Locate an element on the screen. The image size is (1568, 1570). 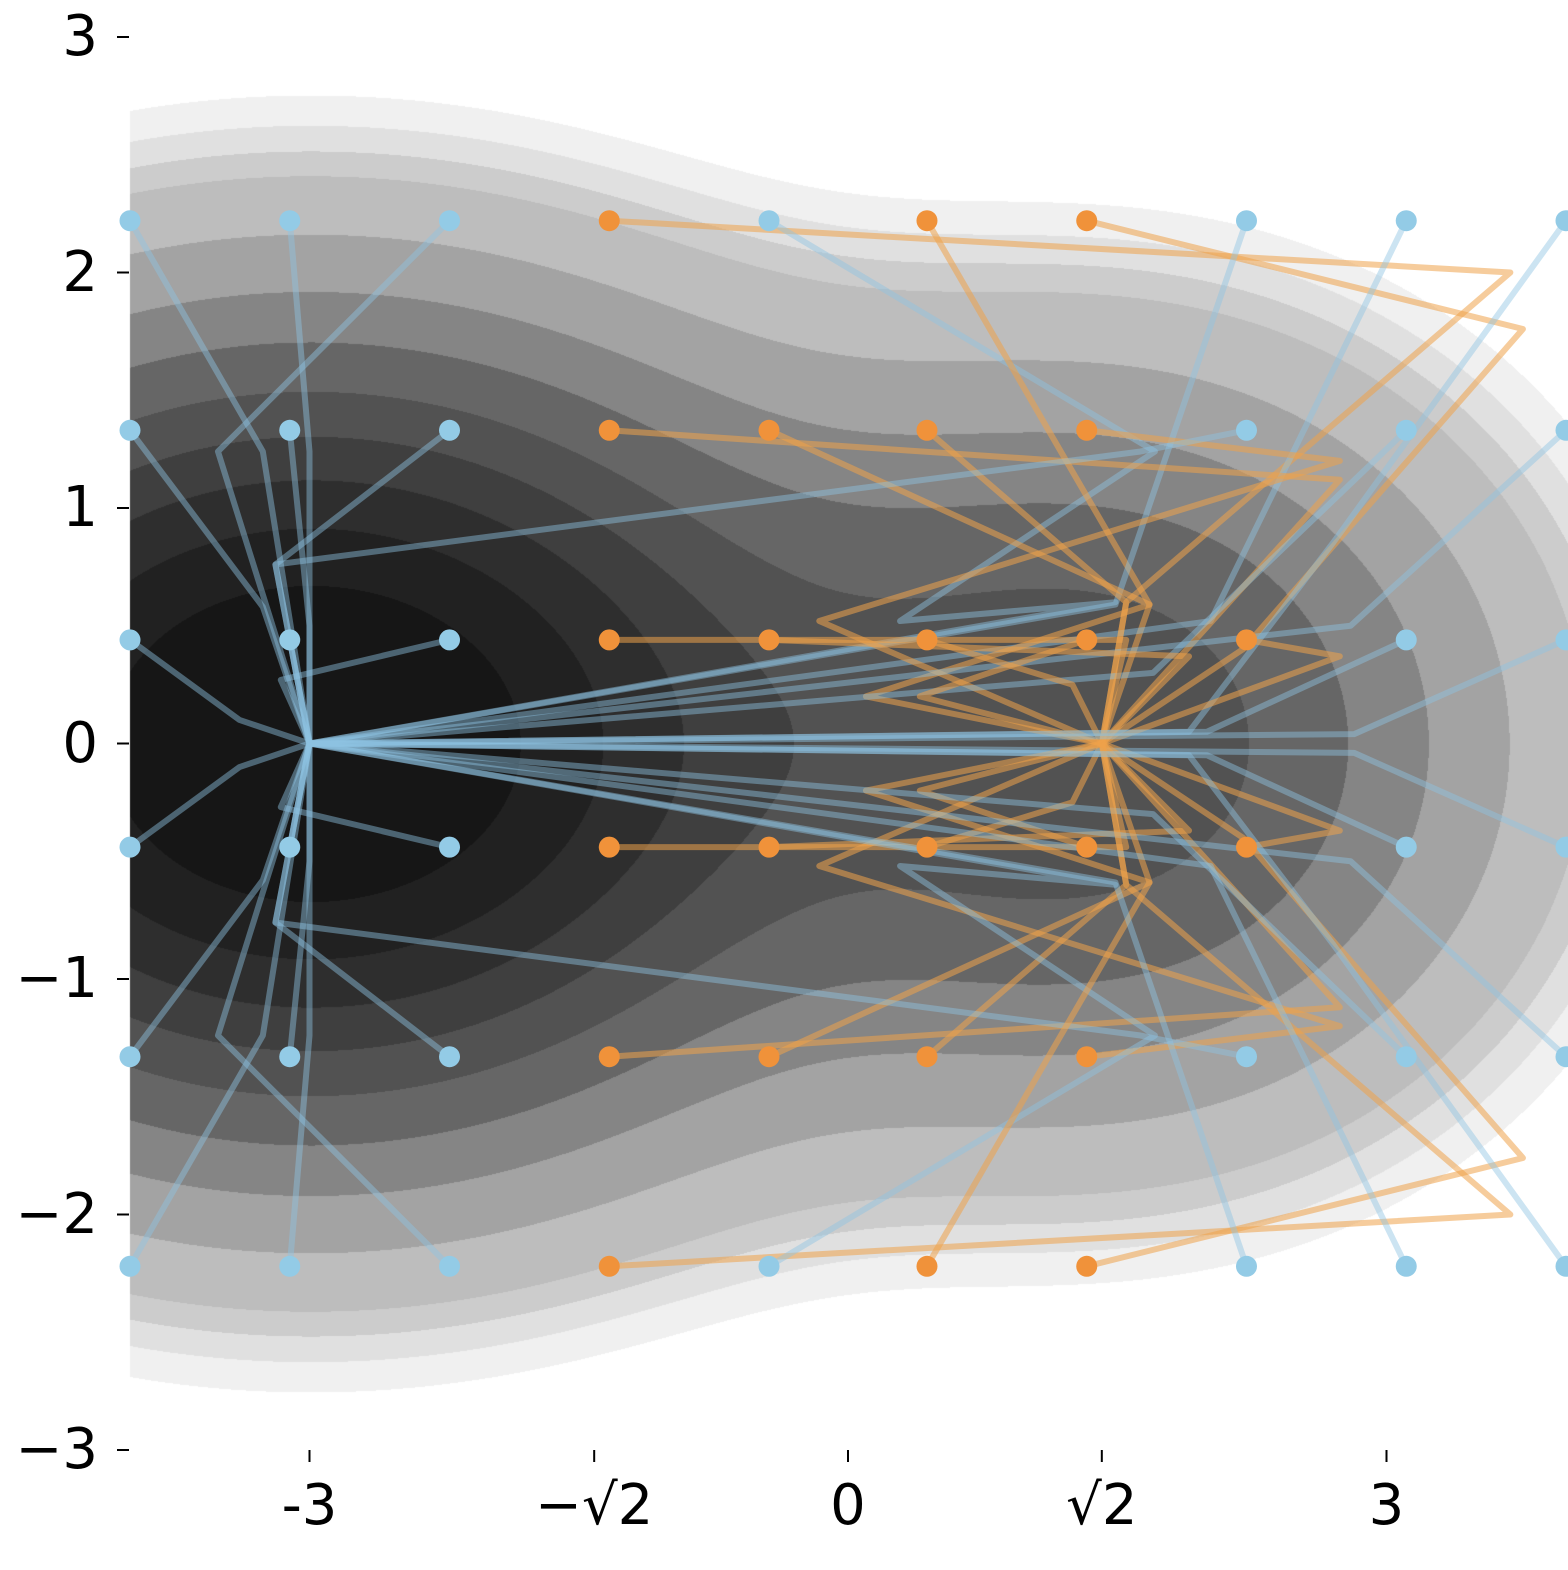
x-tick-label: 0 is located at coordinates (848, 1505).